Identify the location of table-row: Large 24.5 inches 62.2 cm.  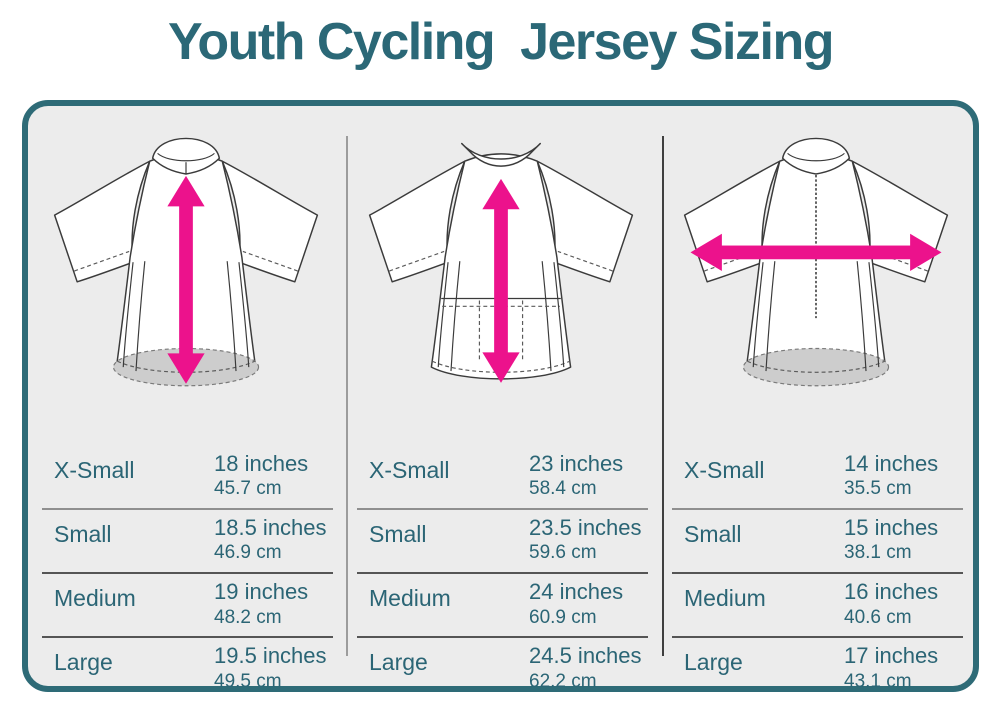
(502, 668).